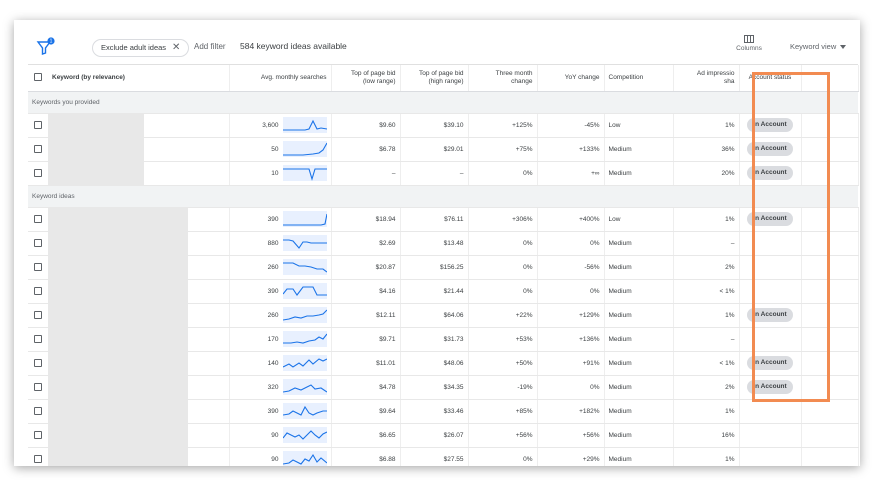 This screenshot has height=484, width=872. Describe the element at coordinates (280, 173) in the screenshot. I see `avg-searches-cell: 10` at that location.